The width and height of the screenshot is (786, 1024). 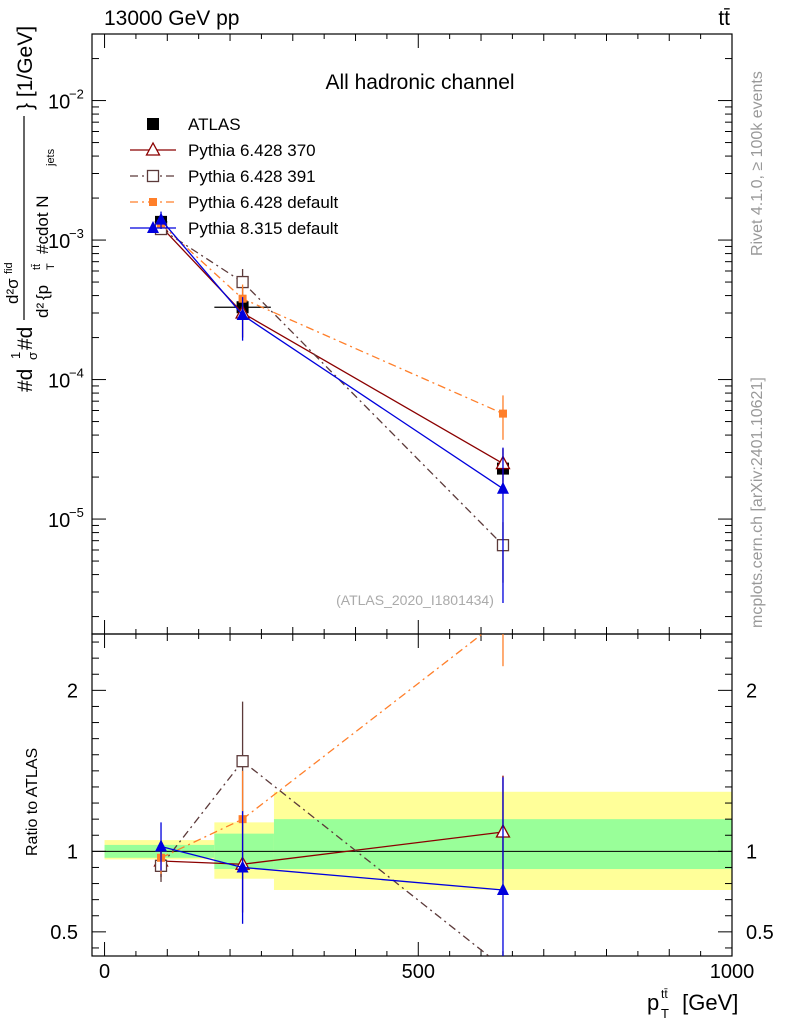 I want to click on x-axis-label: p tt̄ T [GeV], so click(x=692, y=1004).